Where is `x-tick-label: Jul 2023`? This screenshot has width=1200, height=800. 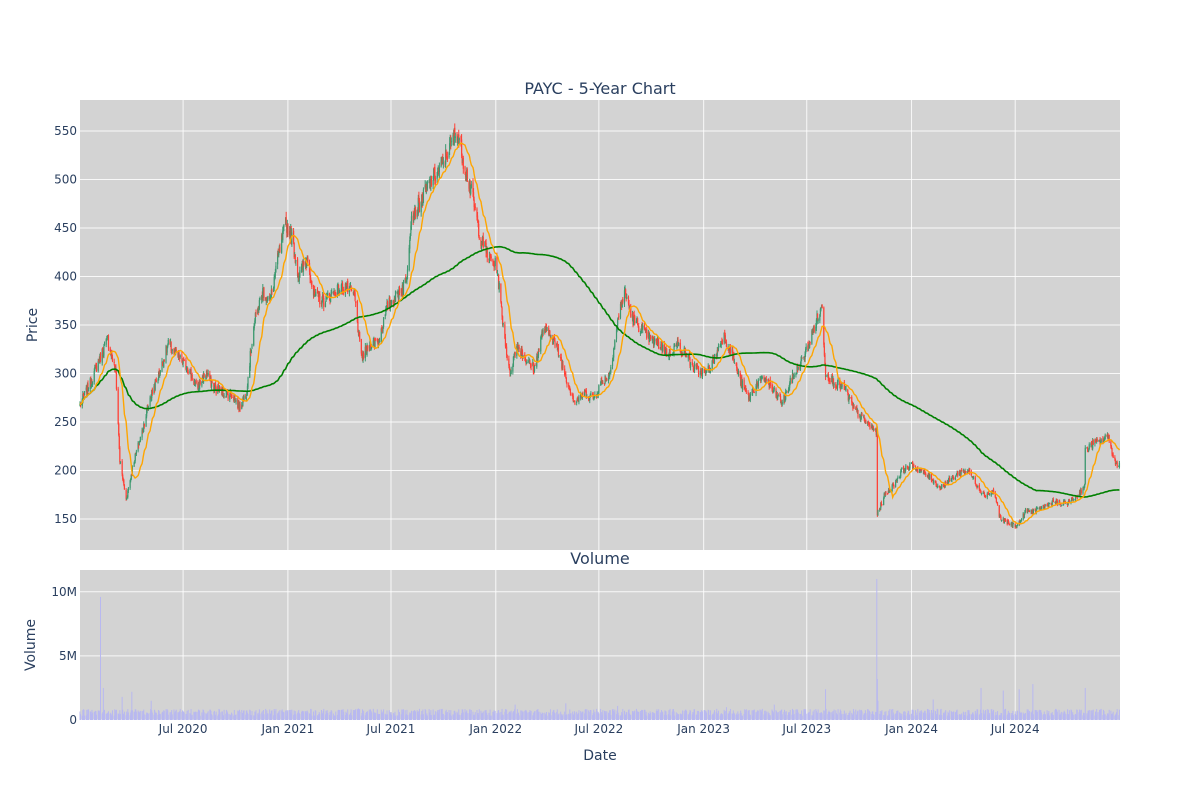 x-tick-label: Jul 2023 is located at coordinates (806, 729).